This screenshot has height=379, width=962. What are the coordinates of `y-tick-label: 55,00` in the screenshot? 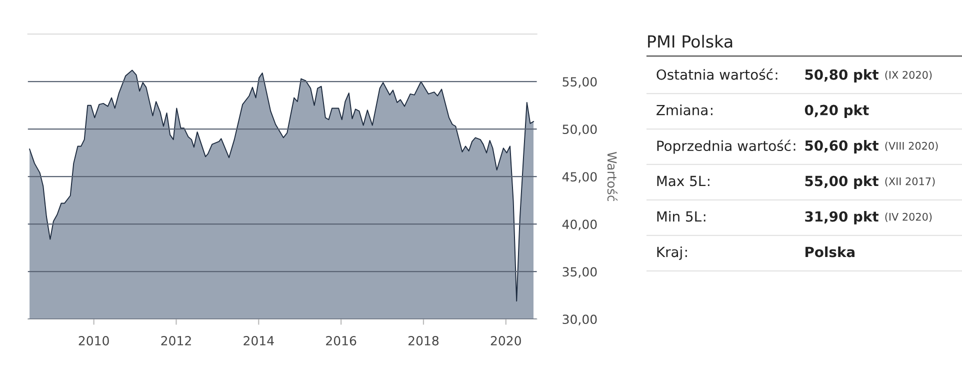 It's located at (579, 82).